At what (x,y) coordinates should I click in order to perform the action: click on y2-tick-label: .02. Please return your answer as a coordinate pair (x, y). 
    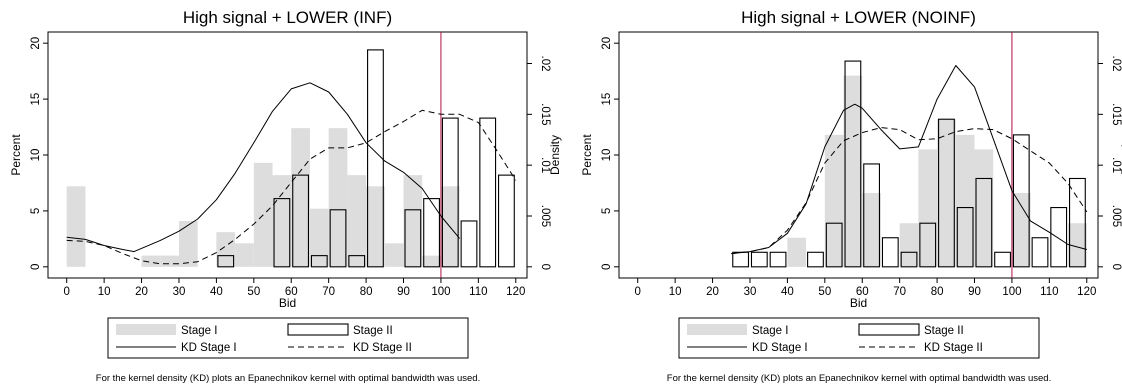
    Looking at the image, I should click on (1116, 64).